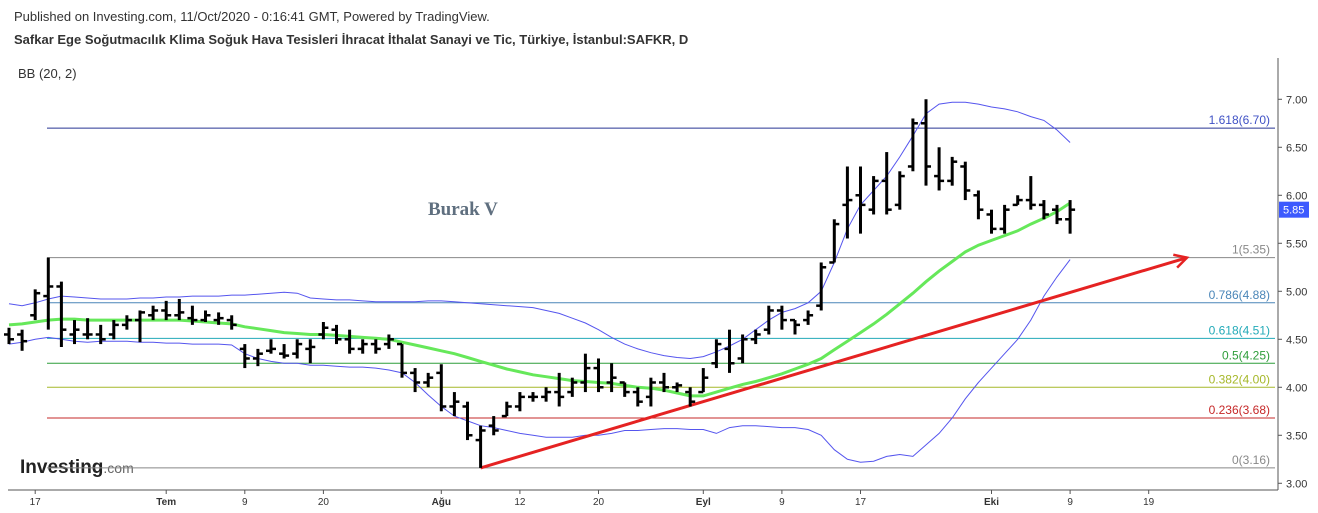 This screenshot has height=513, width=1318. I want to click on y-tick-label: 5.00, so click(1296, 292).